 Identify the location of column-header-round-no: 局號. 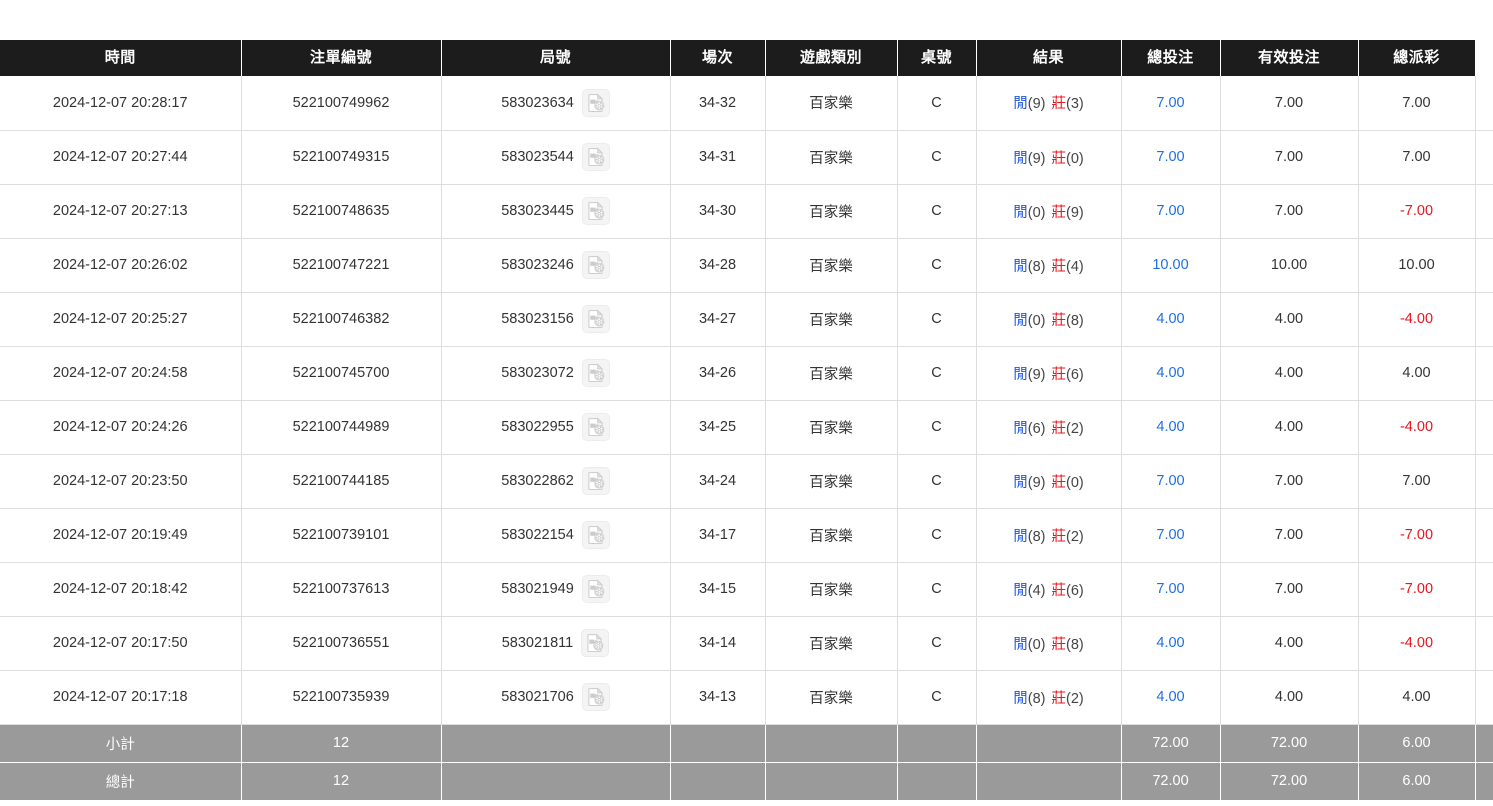
(555, 58).